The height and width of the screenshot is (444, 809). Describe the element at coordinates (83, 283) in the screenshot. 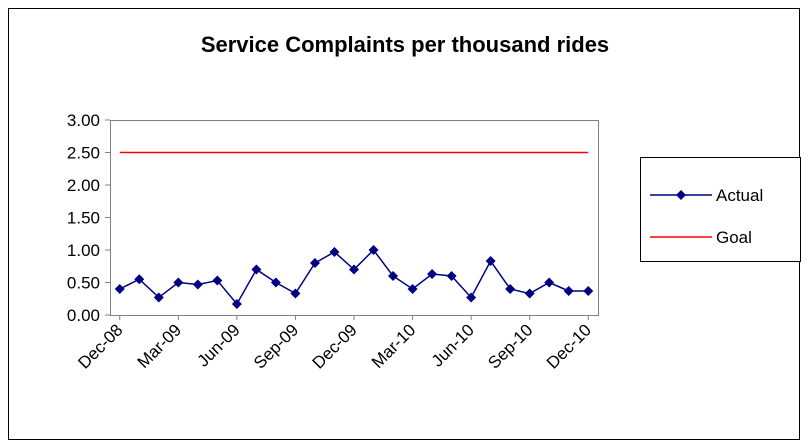

I see `y-tick-label: 0.50` at that location.